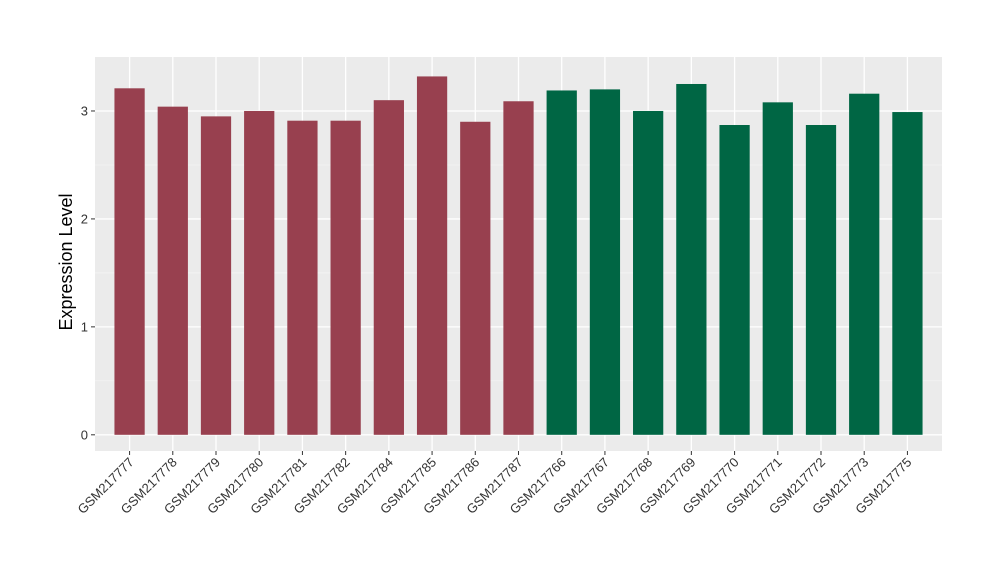  What do you see at coordinates (84, 434) in the screenshot?
I see `y-tick-label: 0` at bounding box center [84, 434].